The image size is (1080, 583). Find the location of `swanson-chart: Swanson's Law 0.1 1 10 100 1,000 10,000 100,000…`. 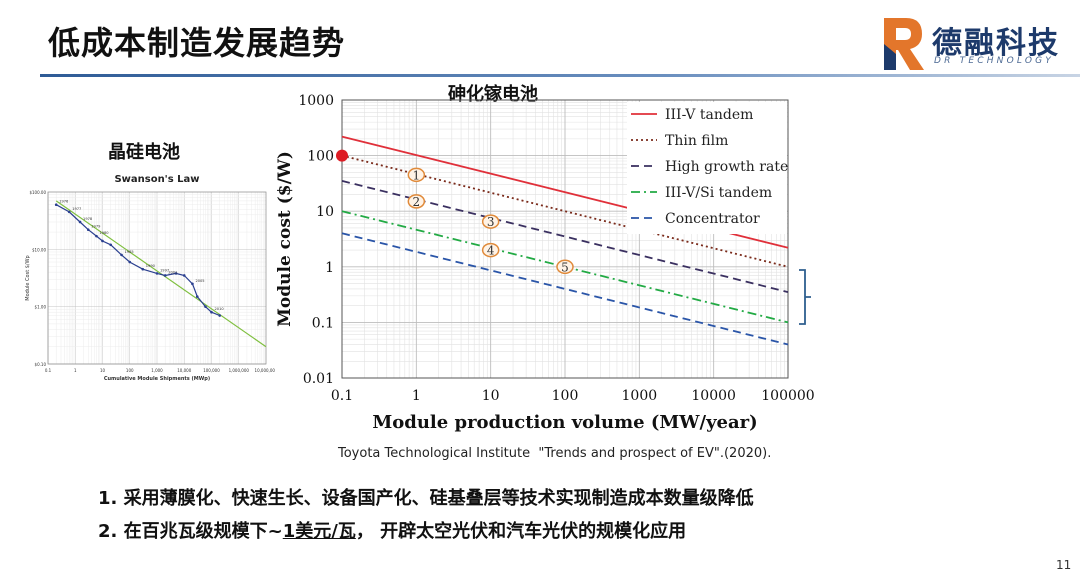

swanson-chart: Swanson's Law 0.1 1 10 100 1,000 10,000 100,000… is located at coordinates (150, 278).